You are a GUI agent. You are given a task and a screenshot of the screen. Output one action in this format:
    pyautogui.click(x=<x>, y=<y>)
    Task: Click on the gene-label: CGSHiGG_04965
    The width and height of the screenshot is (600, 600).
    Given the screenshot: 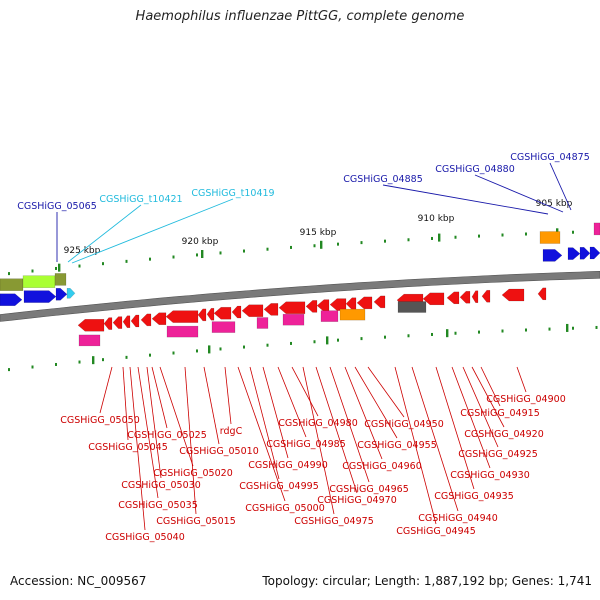 What is the action you would take?
    pyautogui.click(x=369, y=489)
    